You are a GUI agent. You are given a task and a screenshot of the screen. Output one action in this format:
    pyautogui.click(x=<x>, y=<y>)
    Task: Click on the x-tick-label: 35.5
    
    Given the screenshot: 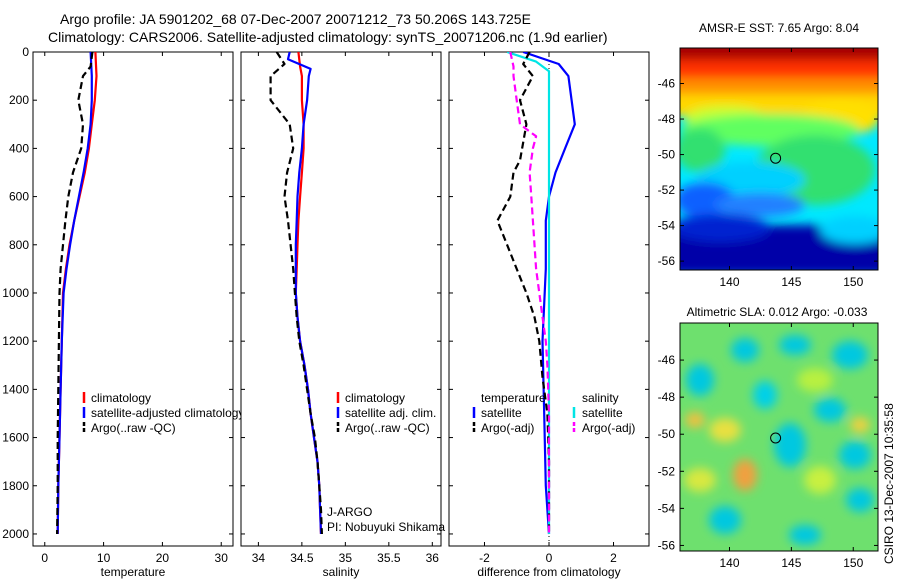 What is the action you would take?
    pyautogui.click(x=389, y=558)
    